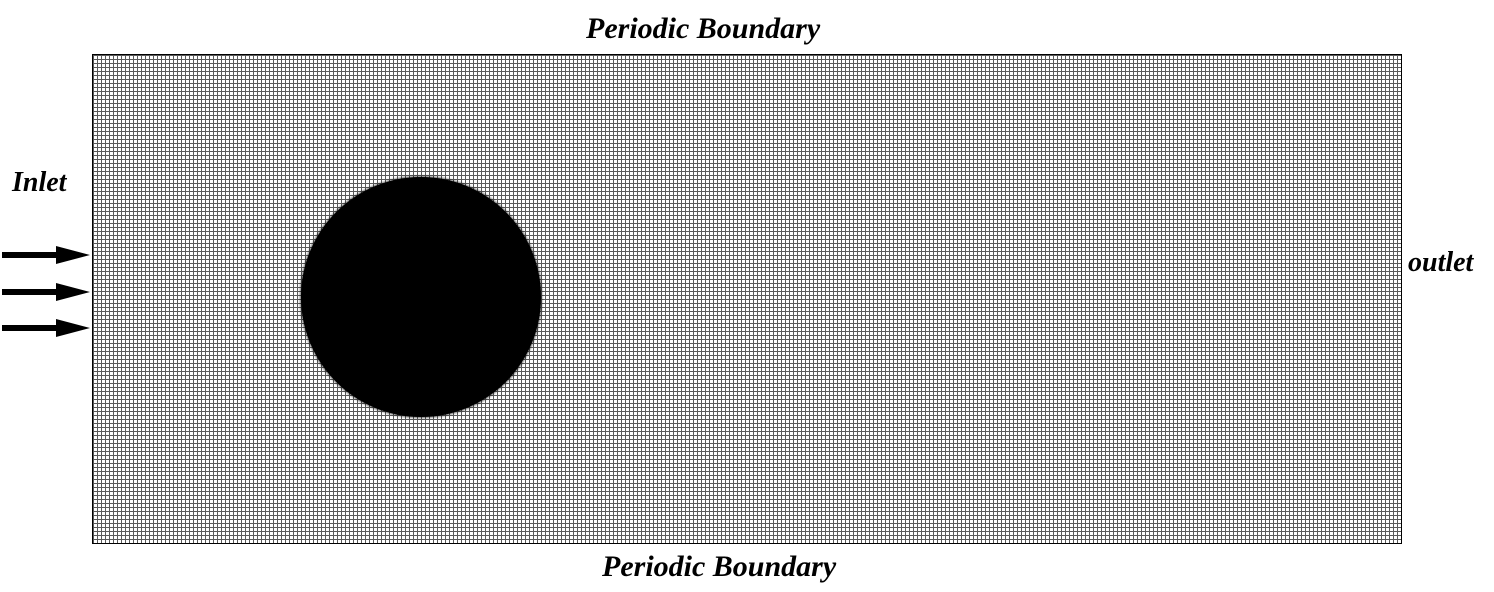  What do you see at coordinates (46, 328) in the screenshot?
I see `inlet-arrow-3-icon` at bounding box center [46, 328].